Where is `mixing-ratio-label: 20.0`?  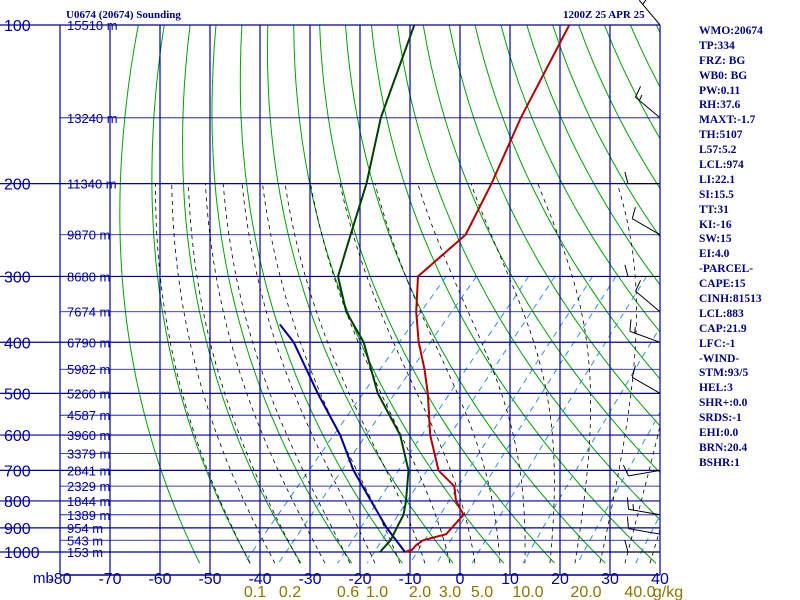 mixing-ratio-label: 20.0 is located at coordinates (585, 592).